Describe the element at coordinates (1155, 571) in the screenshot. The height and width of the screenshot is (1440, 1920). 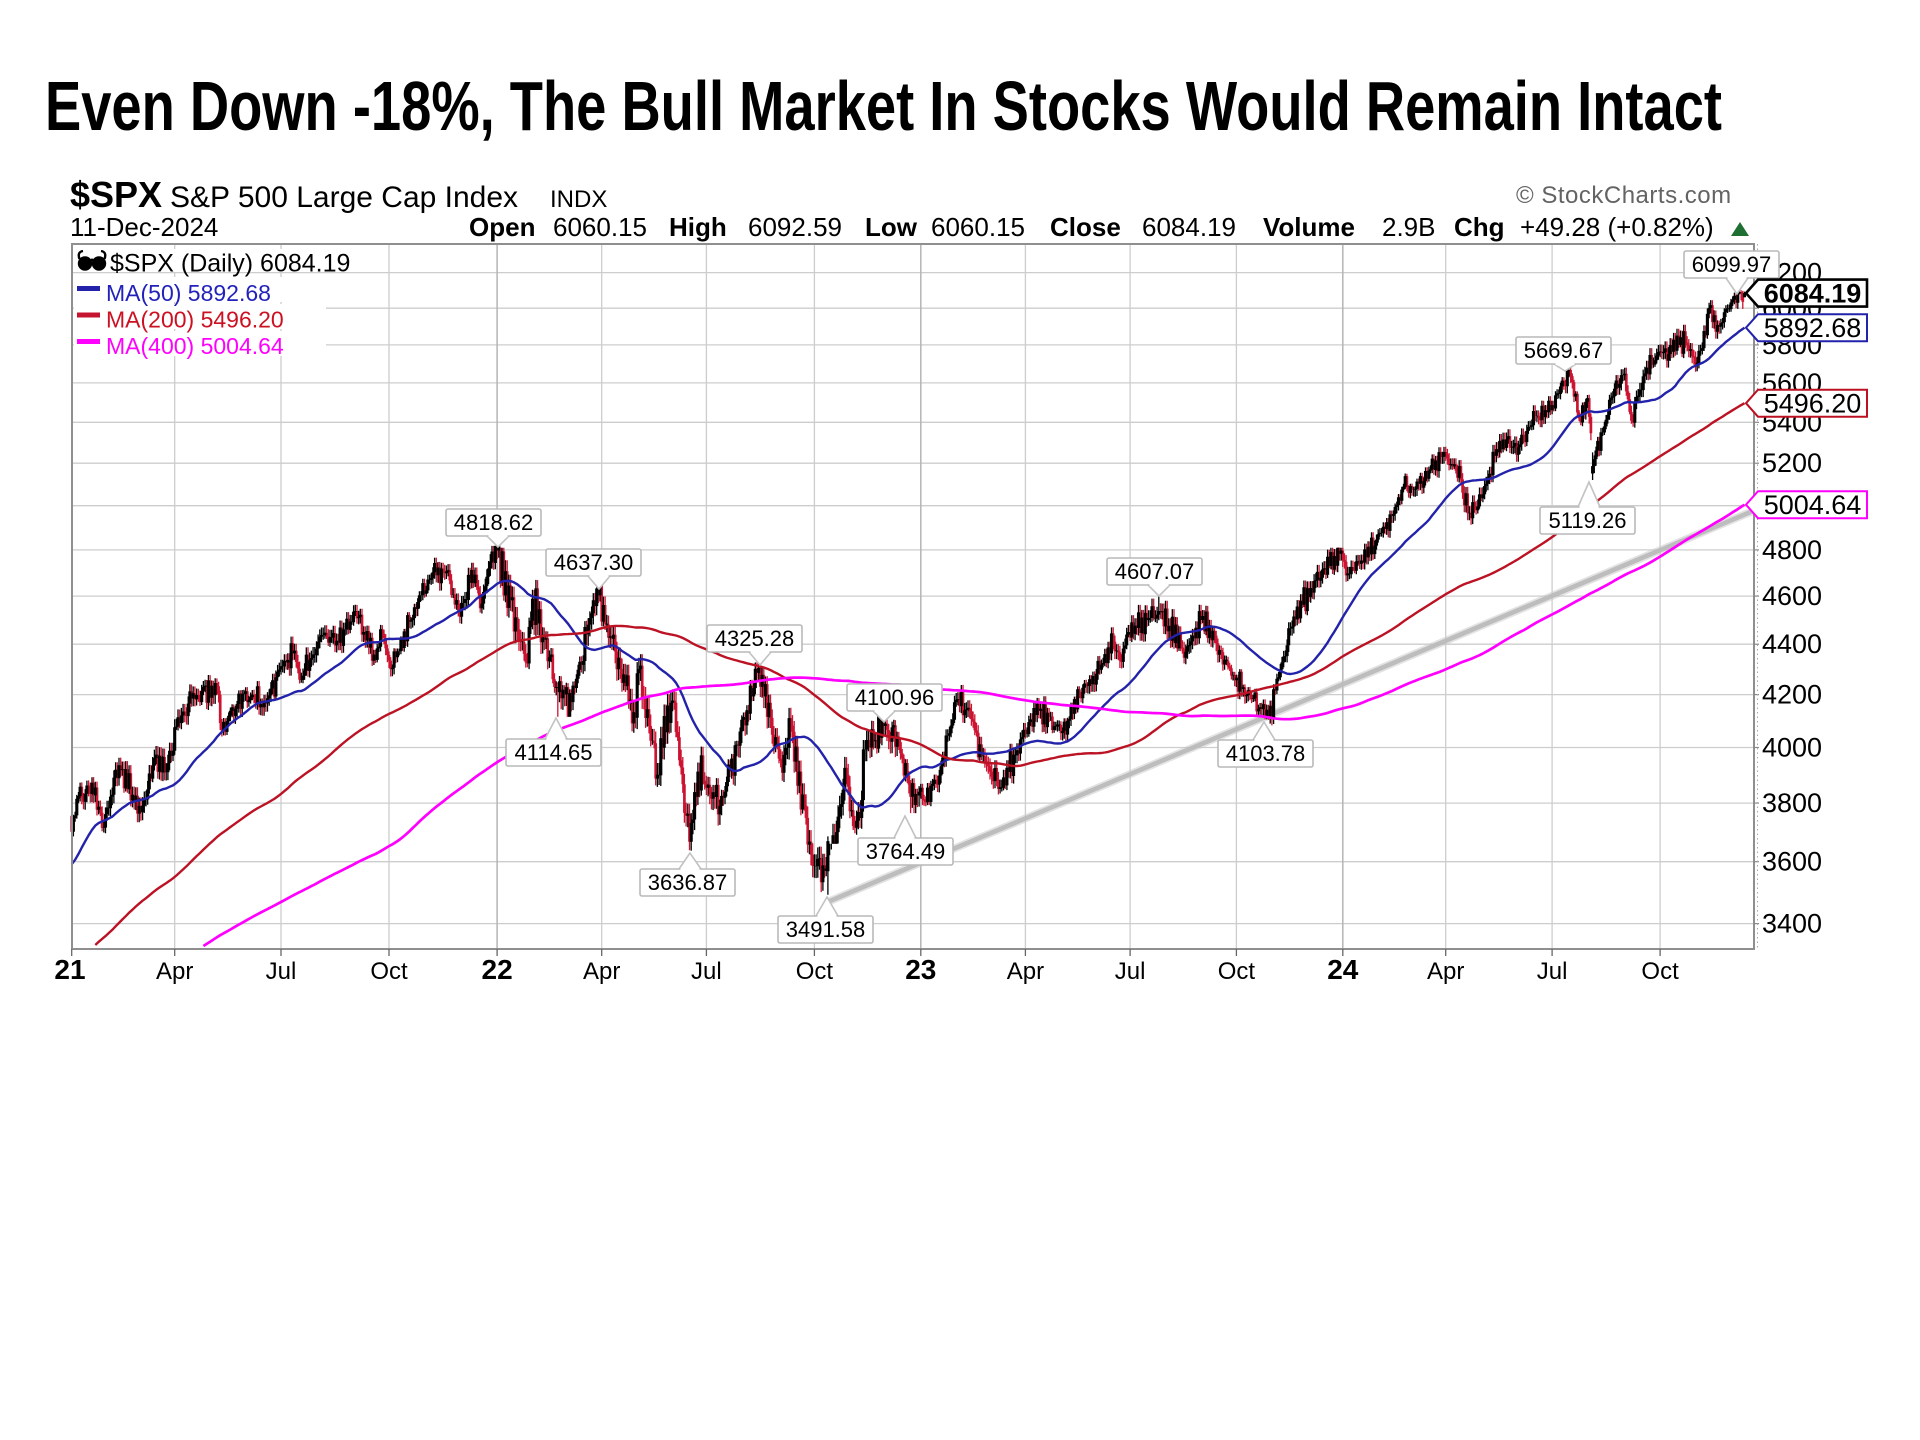
I see `svg-text: 4607.07` at that location.